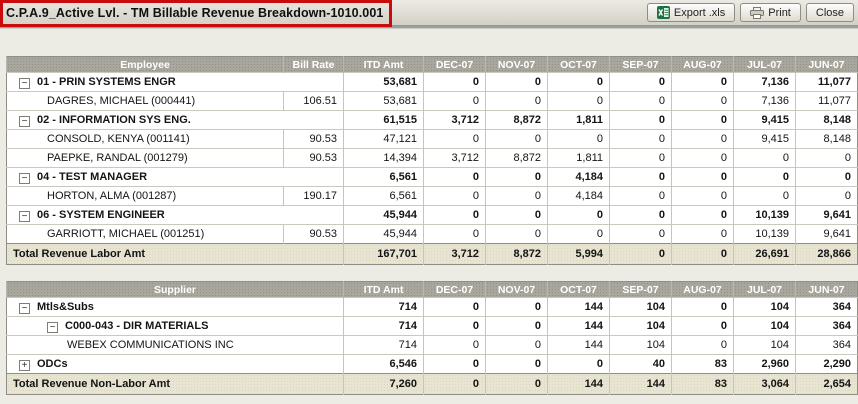 This screenshot has height=404, width=858. Describe the element at coordinates (770, 12) in the screenshot. I see `print-button: Print` at that location.